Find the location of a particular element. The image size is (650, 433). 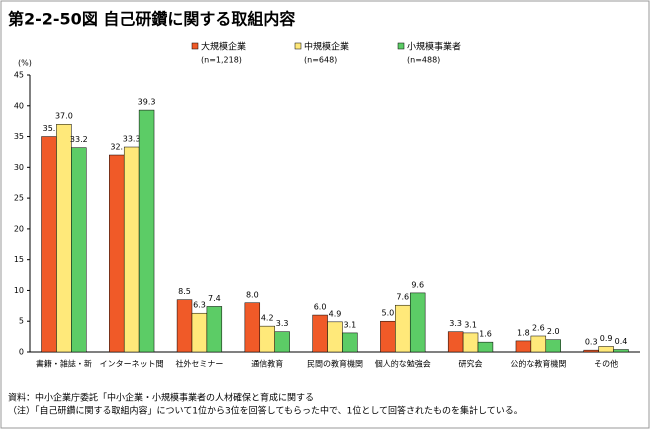

x-tick-label: 個人的な勉強会 is located at coordinates (403, 364).